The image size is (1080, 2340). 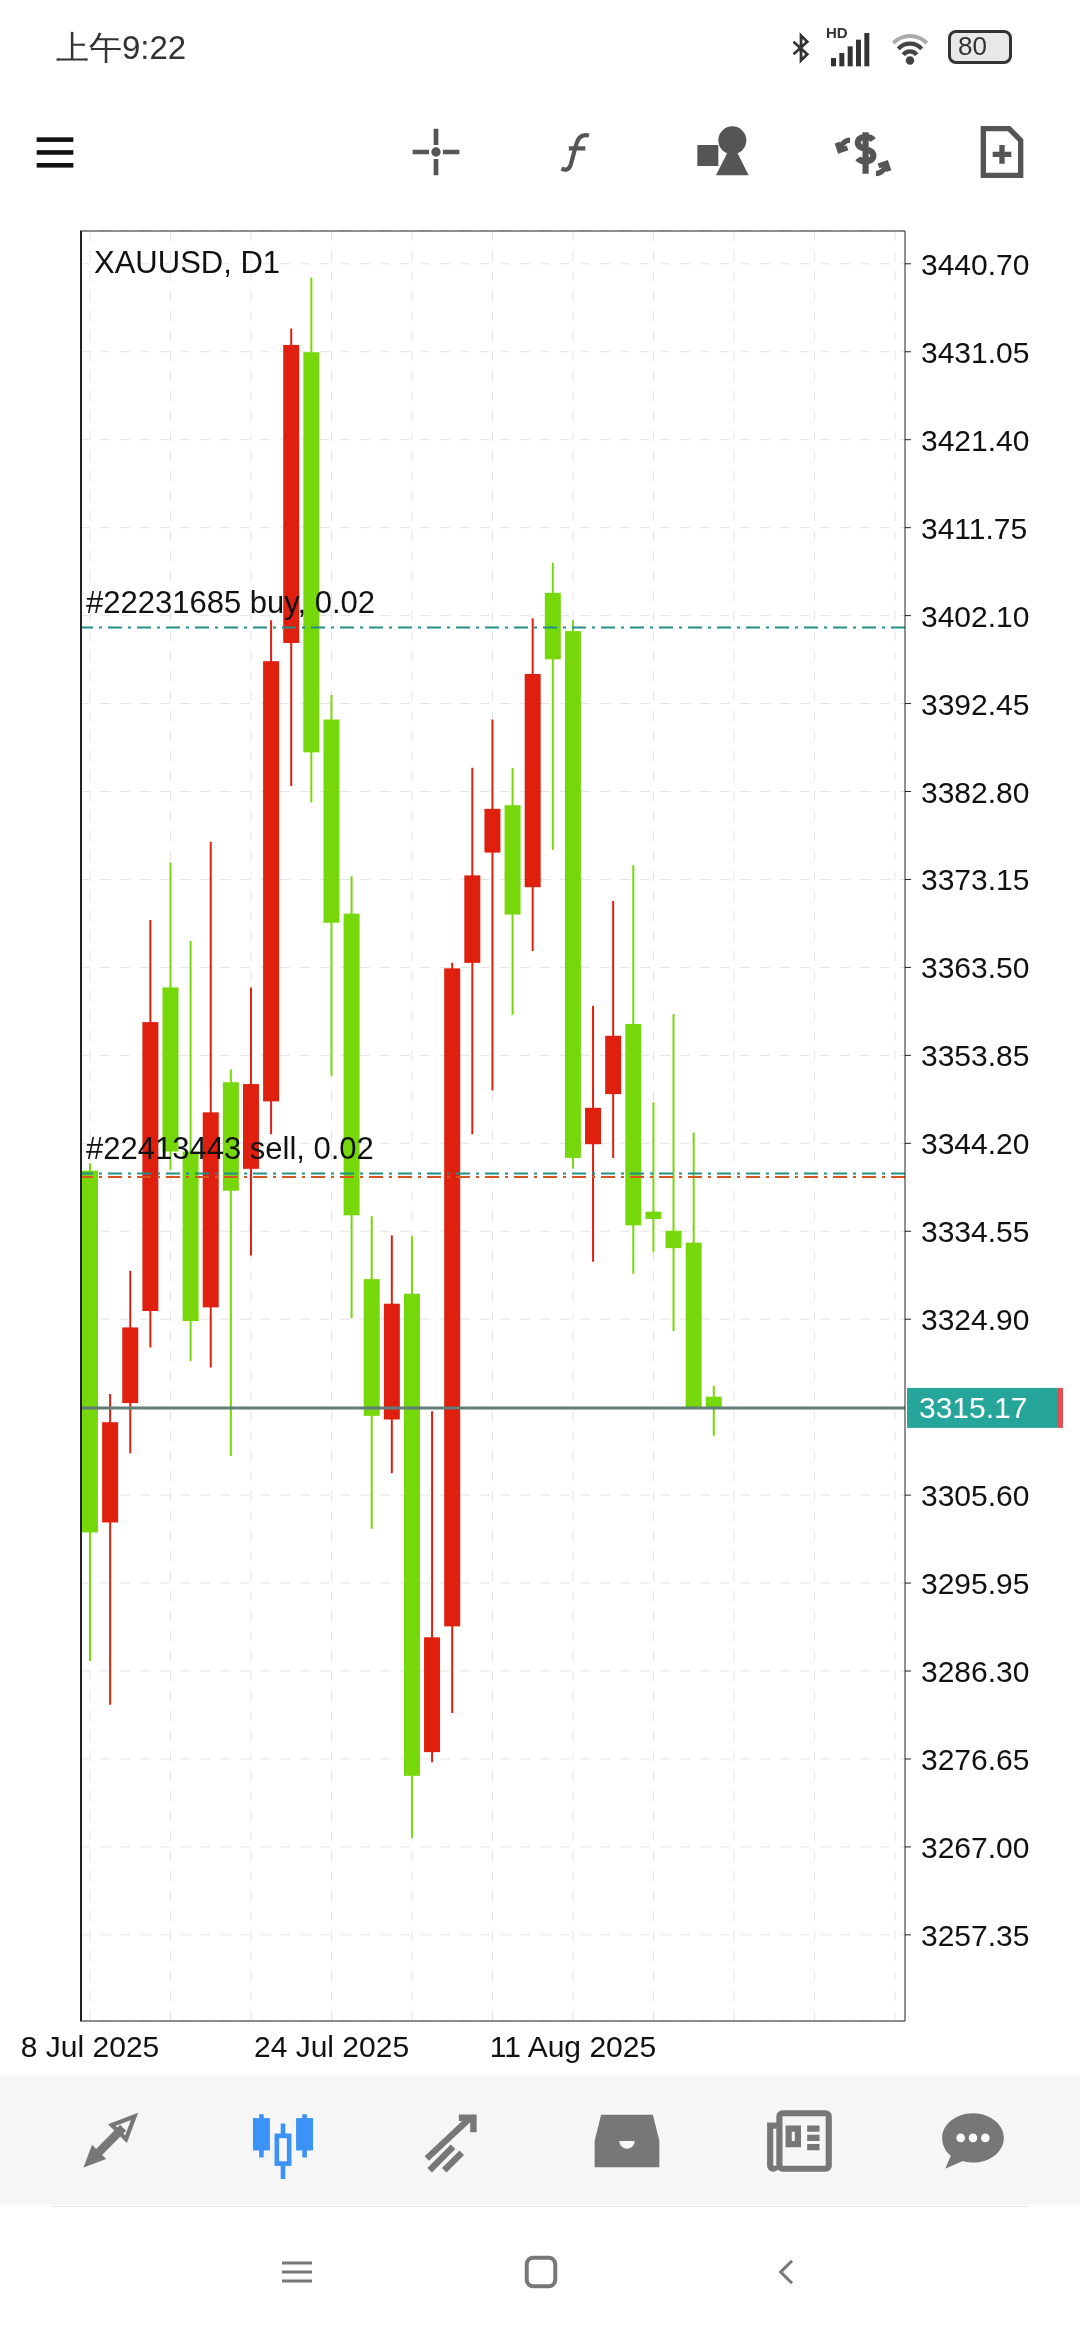 I want to click on y-tick-label: 3295.95, so click(x=975, y=1584).